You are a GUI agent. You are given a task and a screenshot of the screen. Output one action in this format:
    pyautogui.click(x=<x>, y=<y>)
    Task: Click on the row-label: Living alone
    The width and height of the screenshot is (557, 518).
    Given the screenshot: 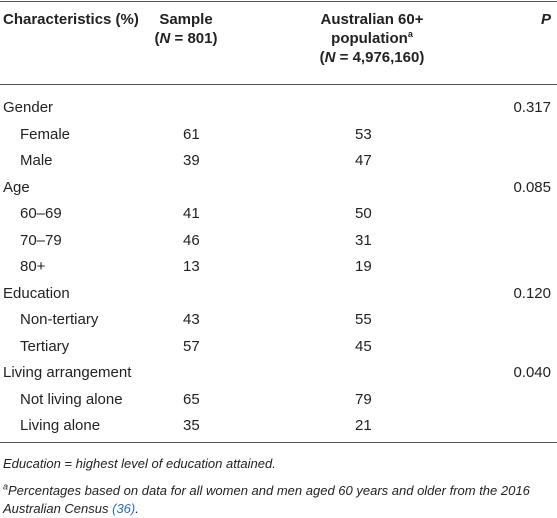 What is the action you would take?
    pyautogui.click(x=60, y=425)
    